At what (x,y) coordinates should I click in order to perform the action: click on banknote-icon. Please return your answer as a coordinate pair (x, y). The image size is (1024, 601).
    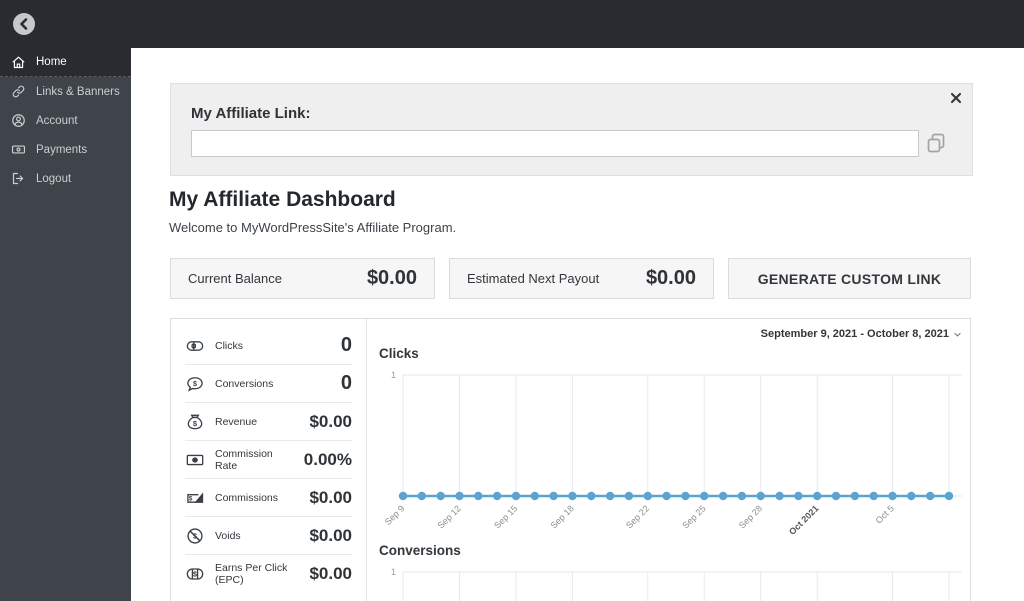
    Looking at the image, I should click on (195, 460).